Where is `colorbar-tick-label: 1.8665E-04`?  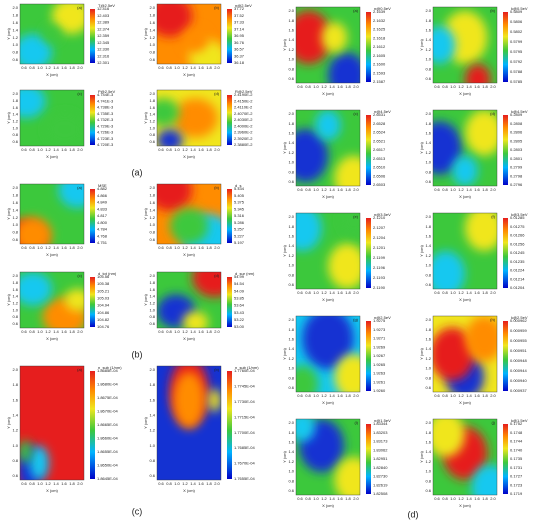 colorbar-tick-label: 1.8665E-04 is located at coordinates (107, 424).